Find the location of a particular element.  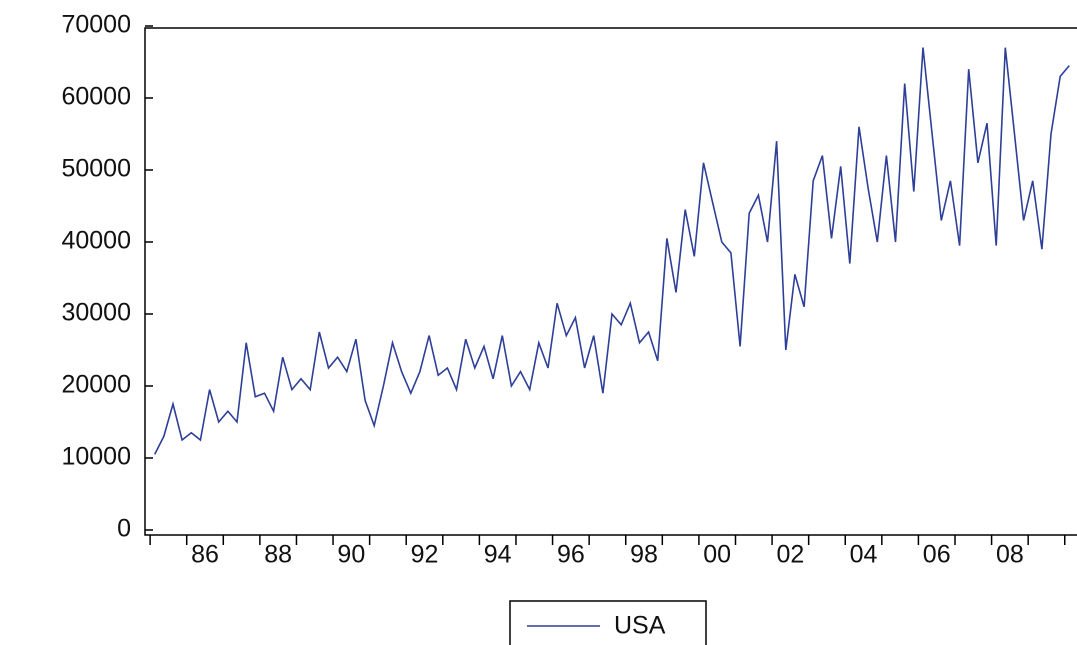

x-tick-label: 90 is located at coordinates (351, 555).